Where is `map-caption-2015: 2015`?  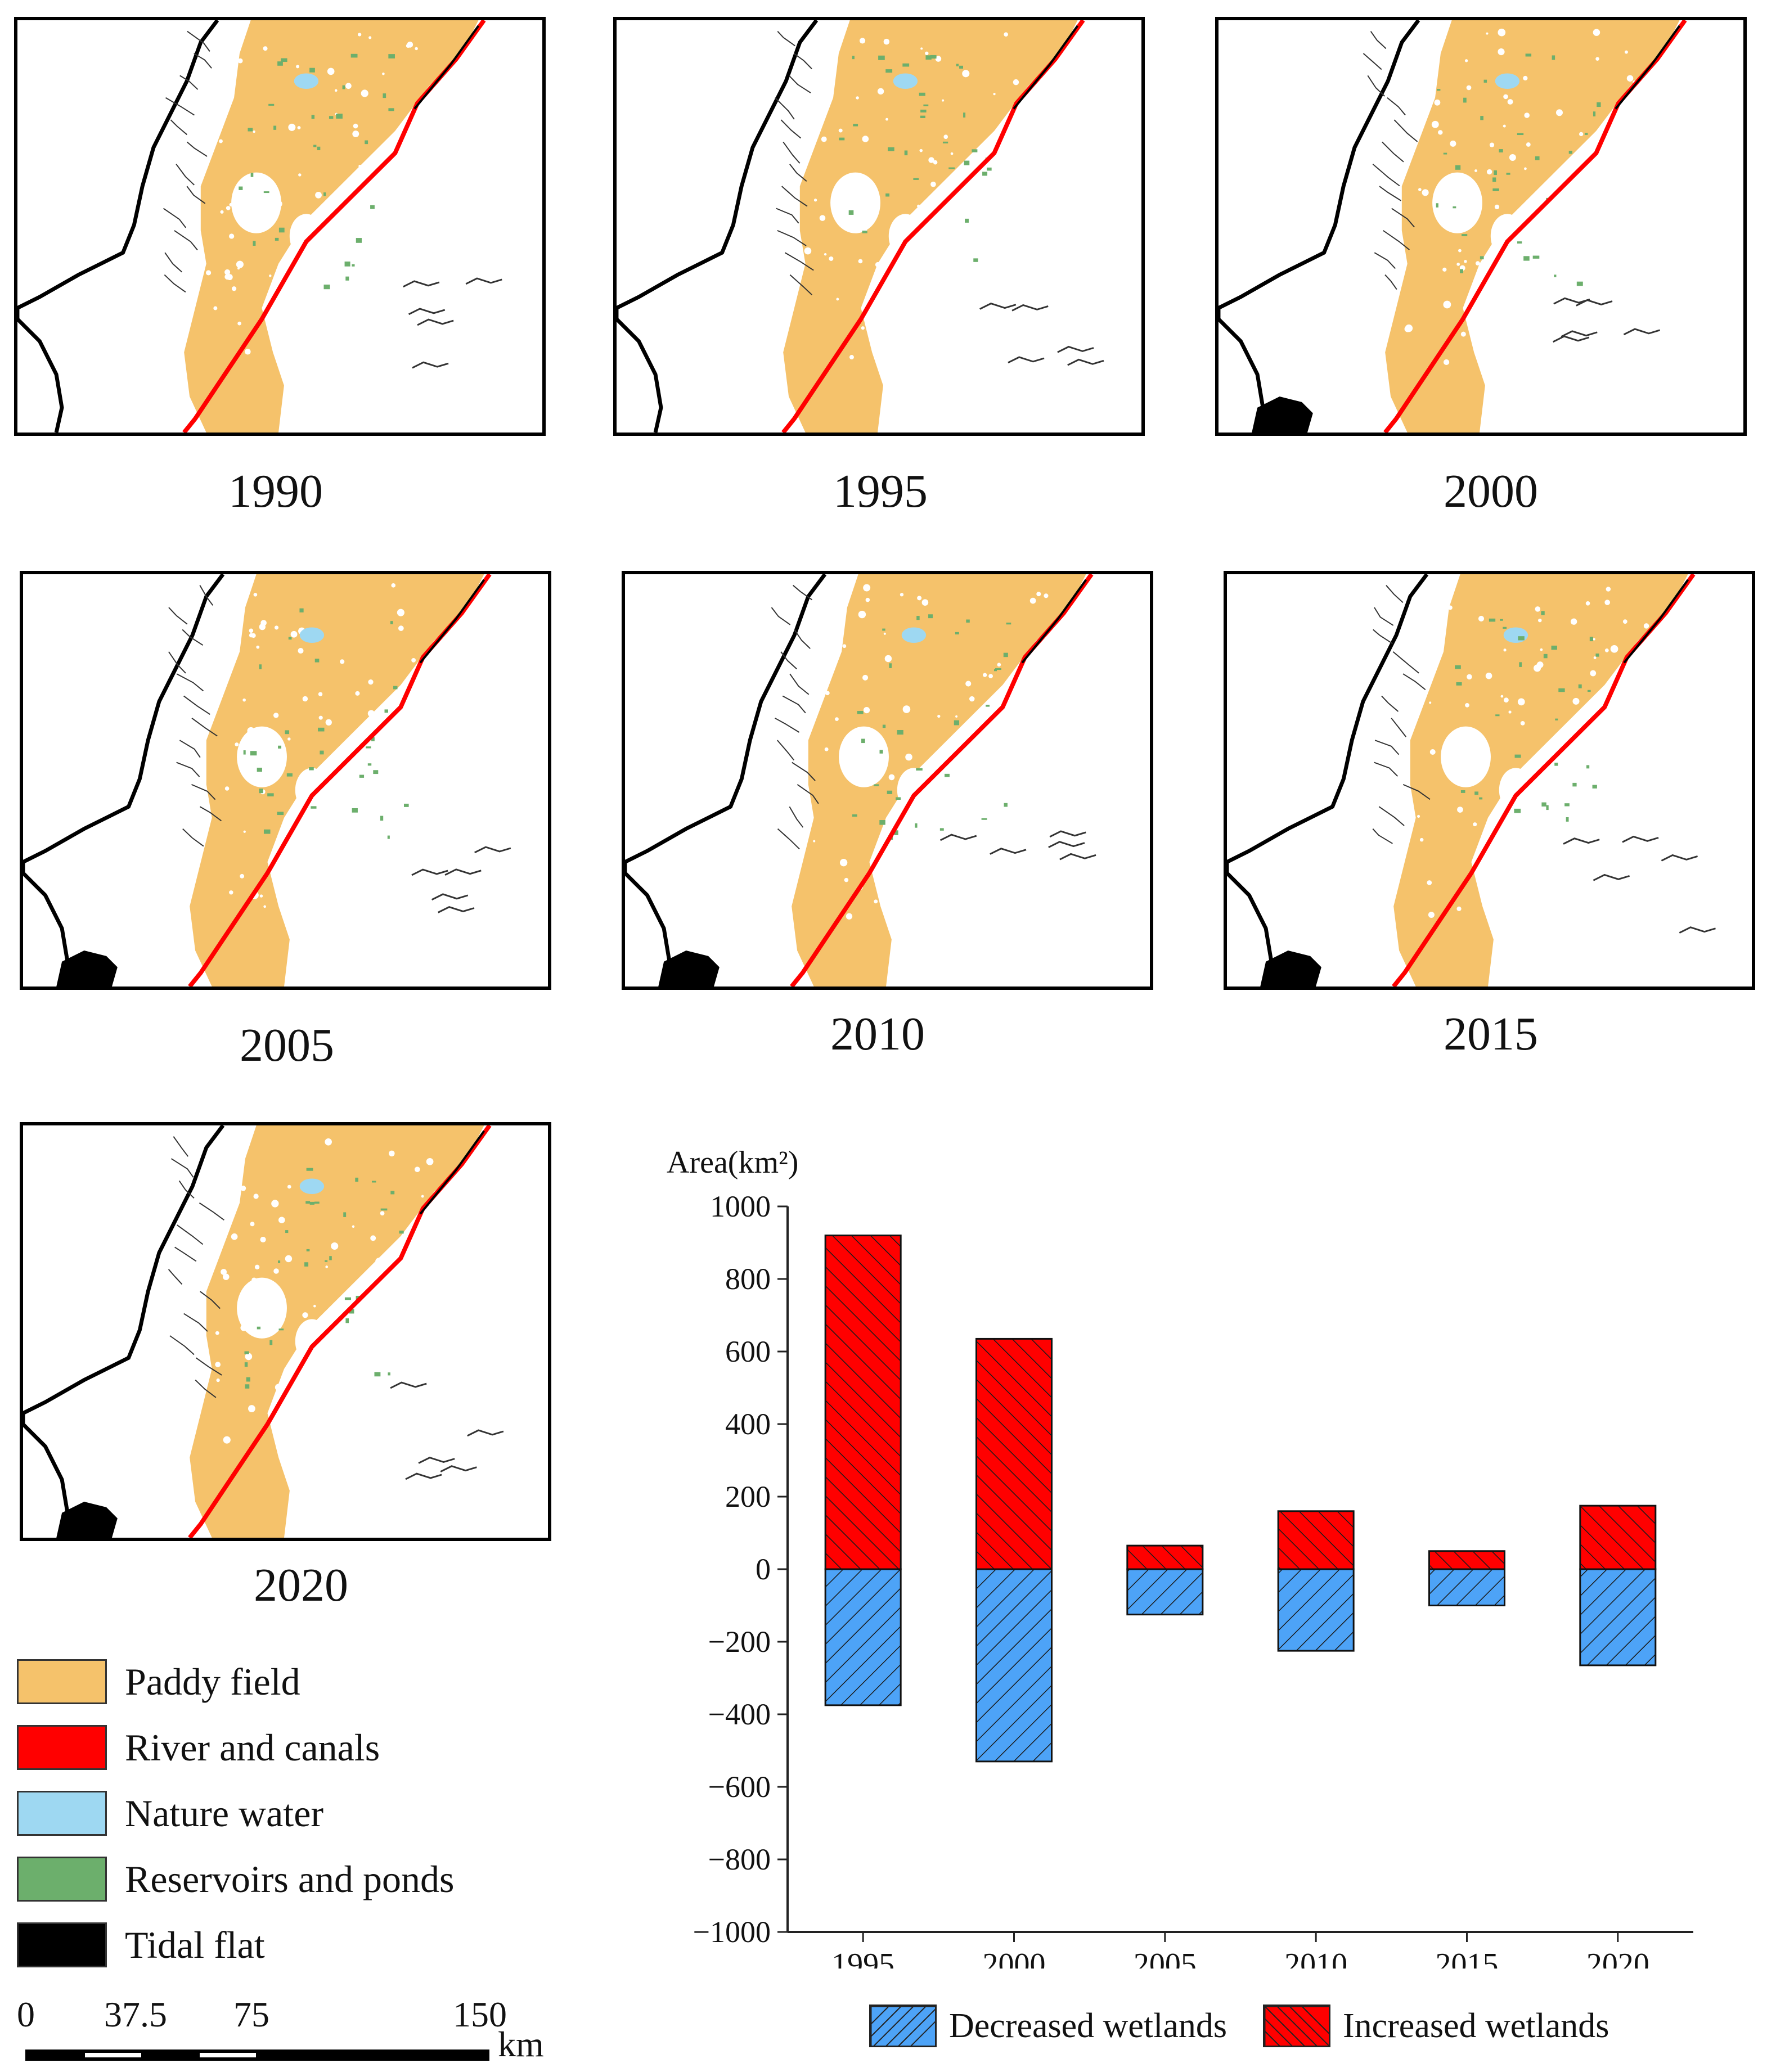
map-caption-2015: 2015 is located at coordinates (1491, 1034).